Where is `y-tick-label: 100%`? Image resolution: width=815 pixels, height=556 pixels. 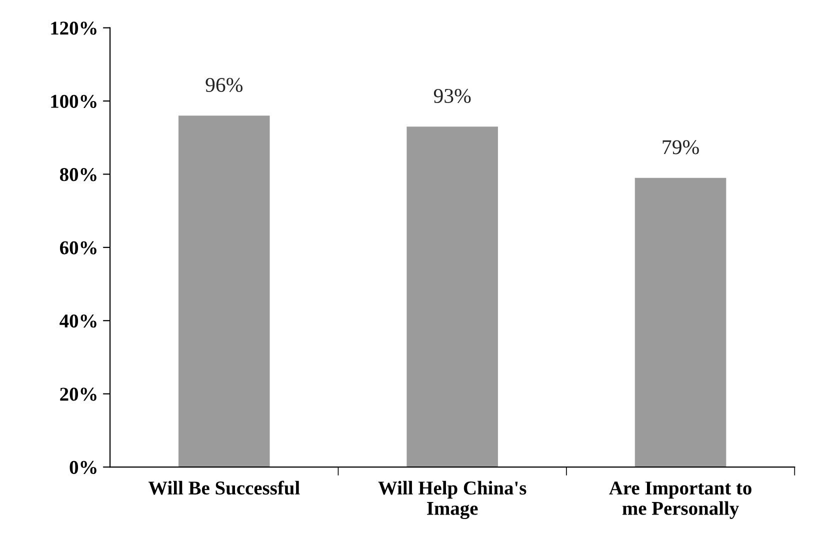 y-tick-label: 100% is located at coordinates (73, 101).